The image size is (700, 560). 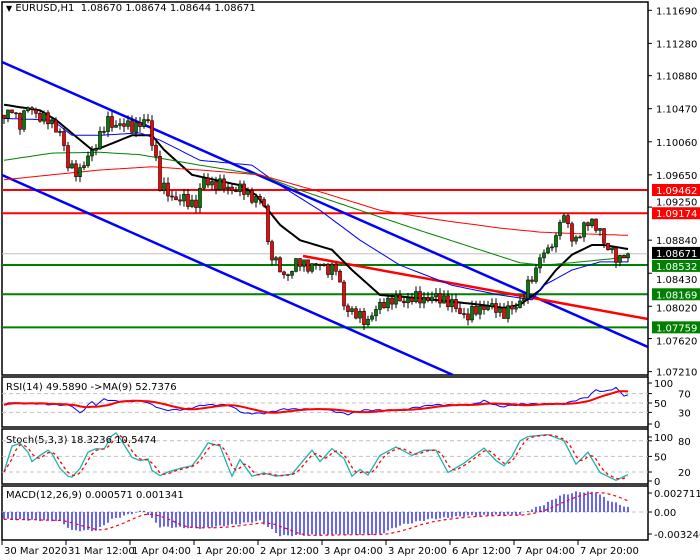 What do you see at coordinates (235, 8) in the screenshot?
I see `close-value: 1.08671` at bounding box center [235, 8].